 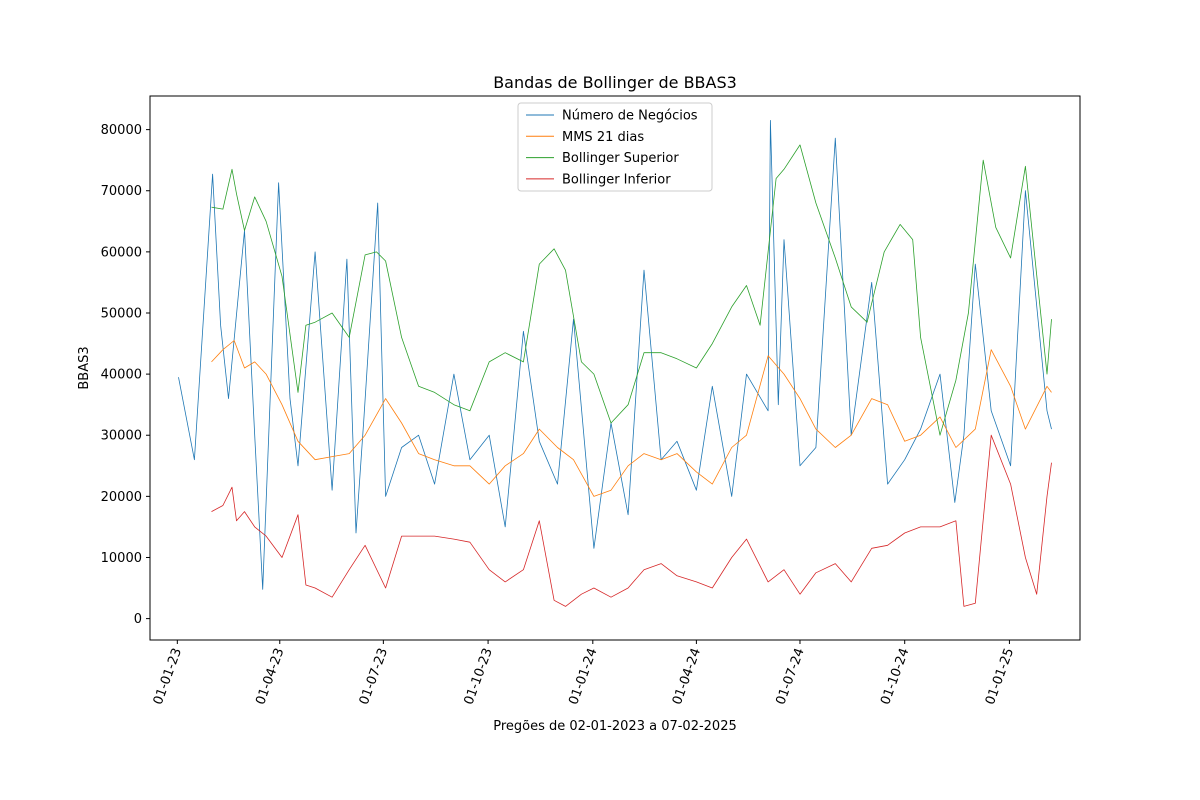 I want to click on y-tick-label: 0, so click(x=138, y=619).